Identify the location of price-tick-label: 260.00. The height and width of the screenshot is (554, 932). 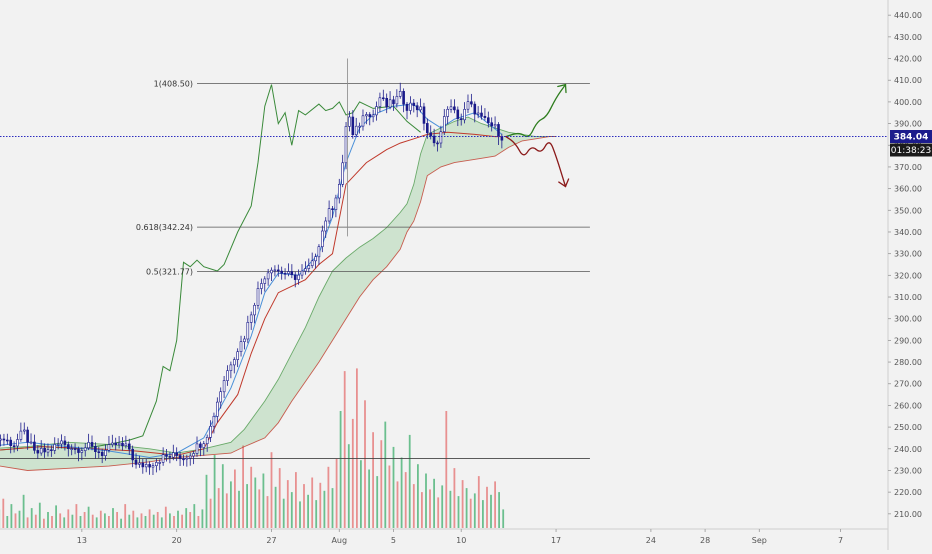
(908, 405).